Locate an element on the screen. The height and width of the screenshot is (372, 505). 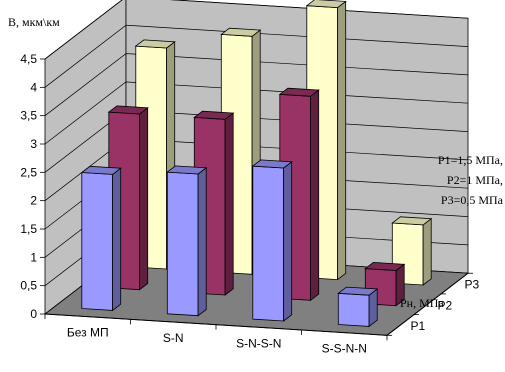
depth-axis-label: Pн, МПа is located at coordinates (422, 303).